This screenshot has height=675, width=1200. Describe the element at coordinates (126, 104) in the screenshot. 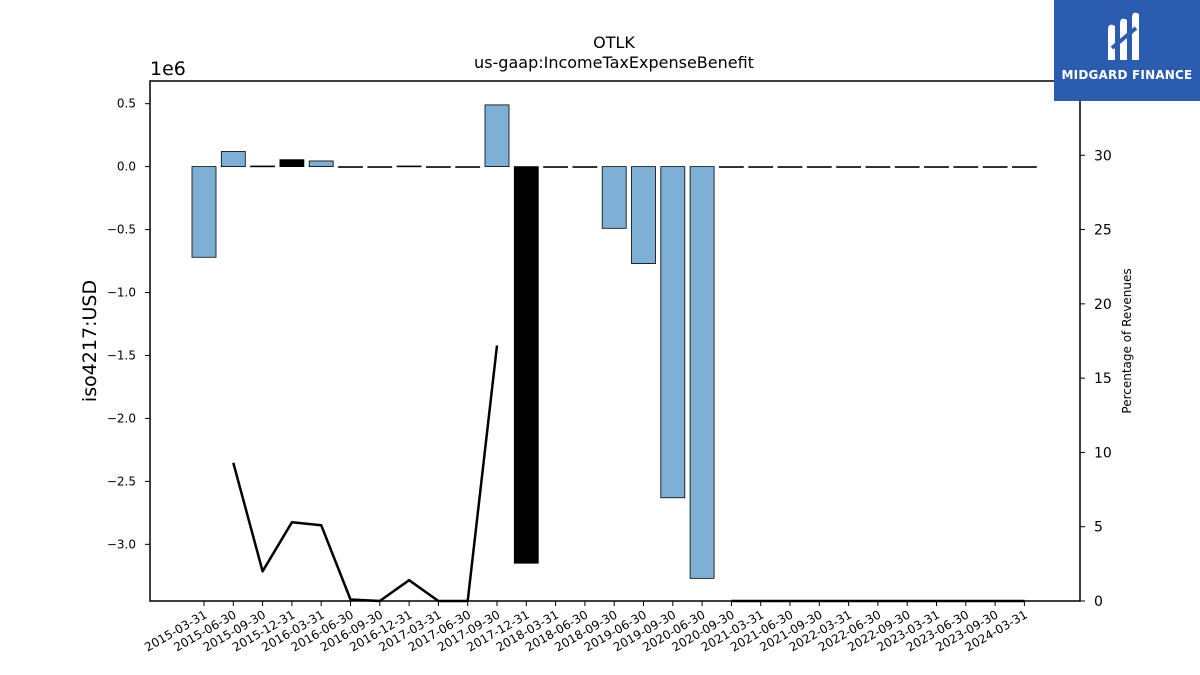

I see `y-tick-label: 0.5` at that location.